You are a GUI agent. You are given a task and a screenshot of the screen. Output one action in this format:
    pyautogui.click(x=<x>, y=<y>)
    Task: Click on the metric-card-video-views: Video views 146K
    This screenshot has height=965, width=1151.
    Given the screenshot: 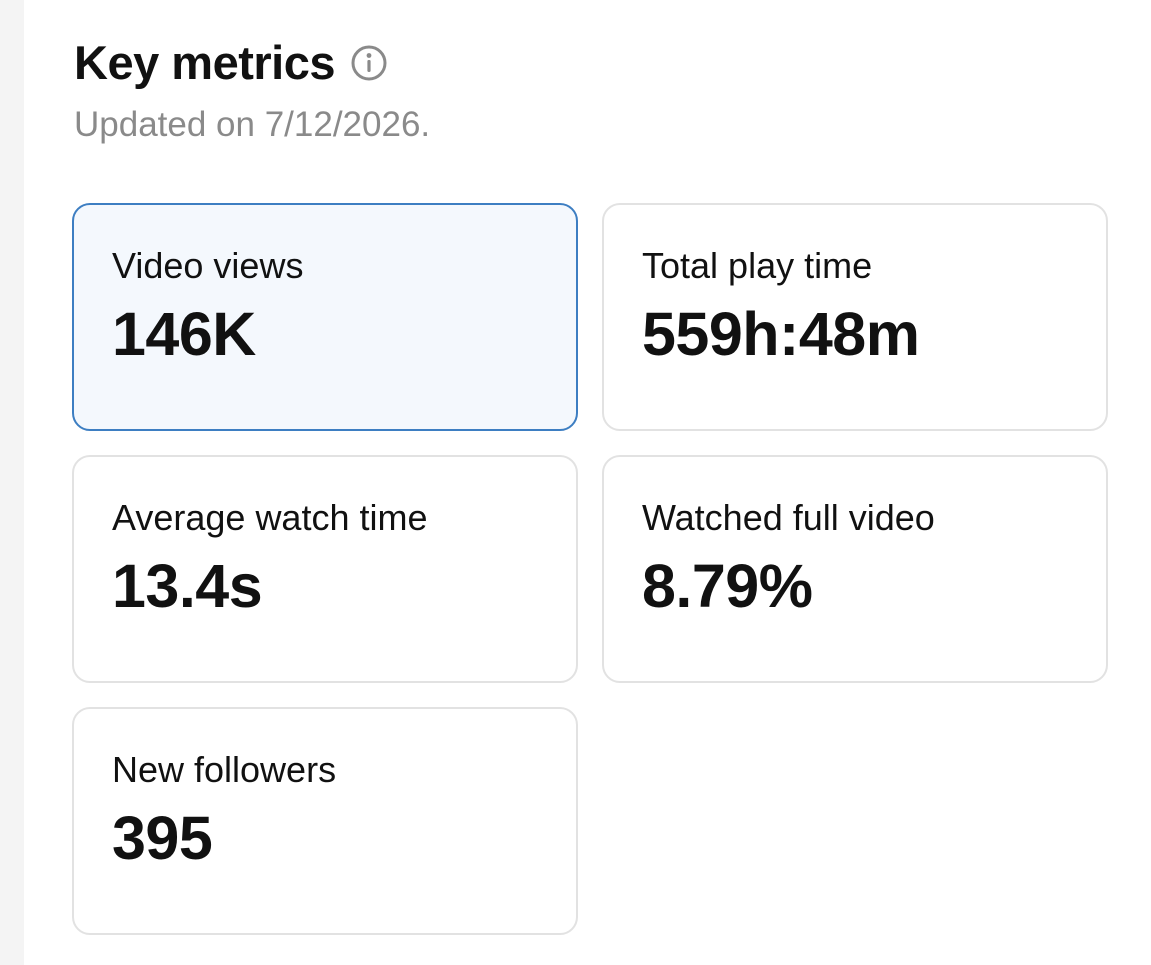 What is the action you would take?
    pyautogui.click(x=325, y=317)
    